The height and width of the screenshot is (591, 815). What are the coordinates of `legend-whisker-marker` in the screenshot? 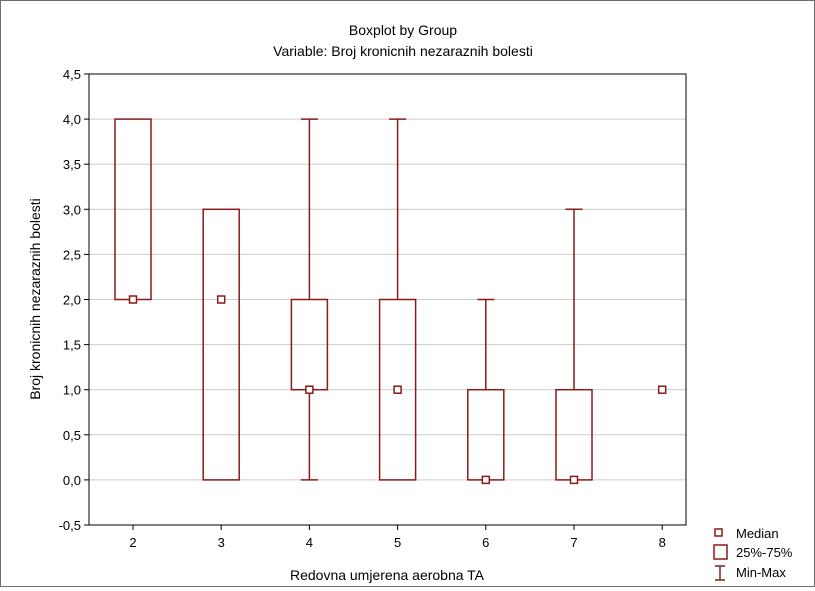 It's located at (720, 573).